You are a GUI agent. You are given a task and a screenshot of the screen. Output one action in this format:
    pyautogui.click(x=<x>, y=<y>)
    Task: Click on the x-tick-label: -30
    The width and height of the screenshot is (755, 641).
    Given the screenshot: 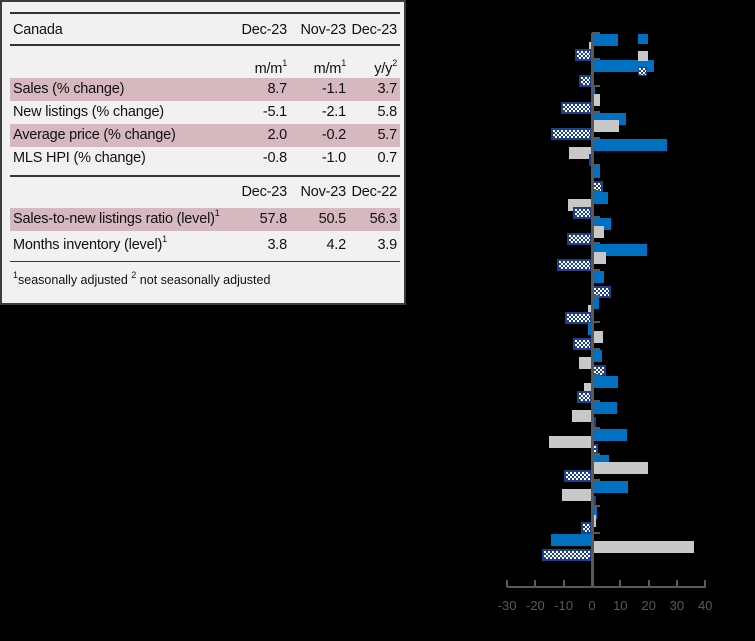 What is the action you would take?
    pyautogui.click(x=507, y=605)
    